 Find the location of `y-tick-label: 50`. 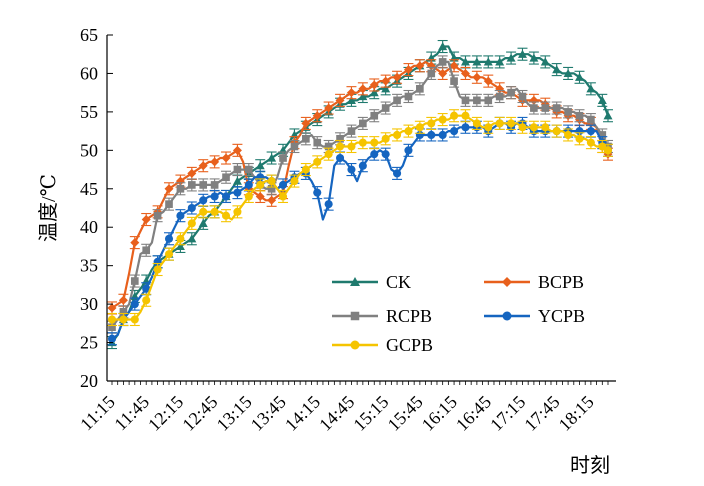

y-tick-label: 50 is located at coordinates (89, 150).